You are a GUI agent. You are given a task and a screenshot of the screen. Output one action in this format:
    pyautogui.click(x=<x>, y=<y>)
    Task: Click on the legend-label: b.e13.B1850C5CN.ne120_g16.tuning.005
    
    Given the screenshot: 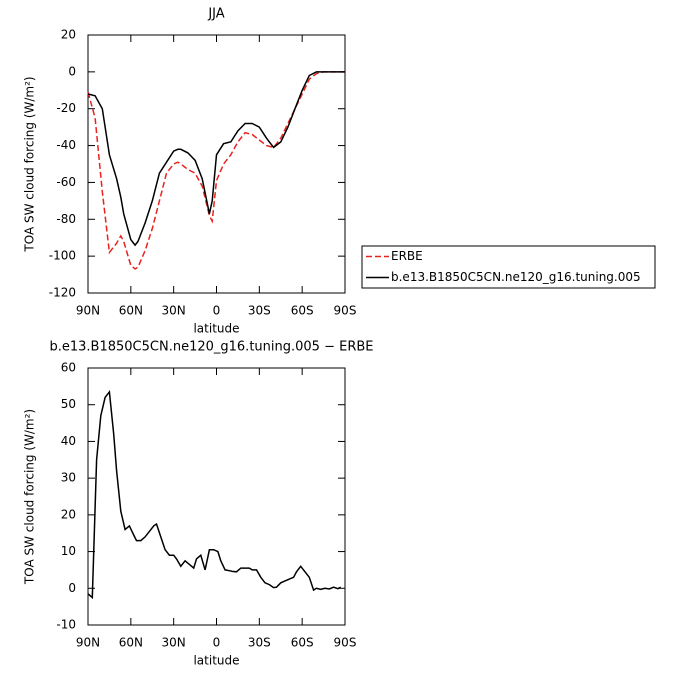 What is the action you would take?
    pyautogui.click(x=516, y=277)
    